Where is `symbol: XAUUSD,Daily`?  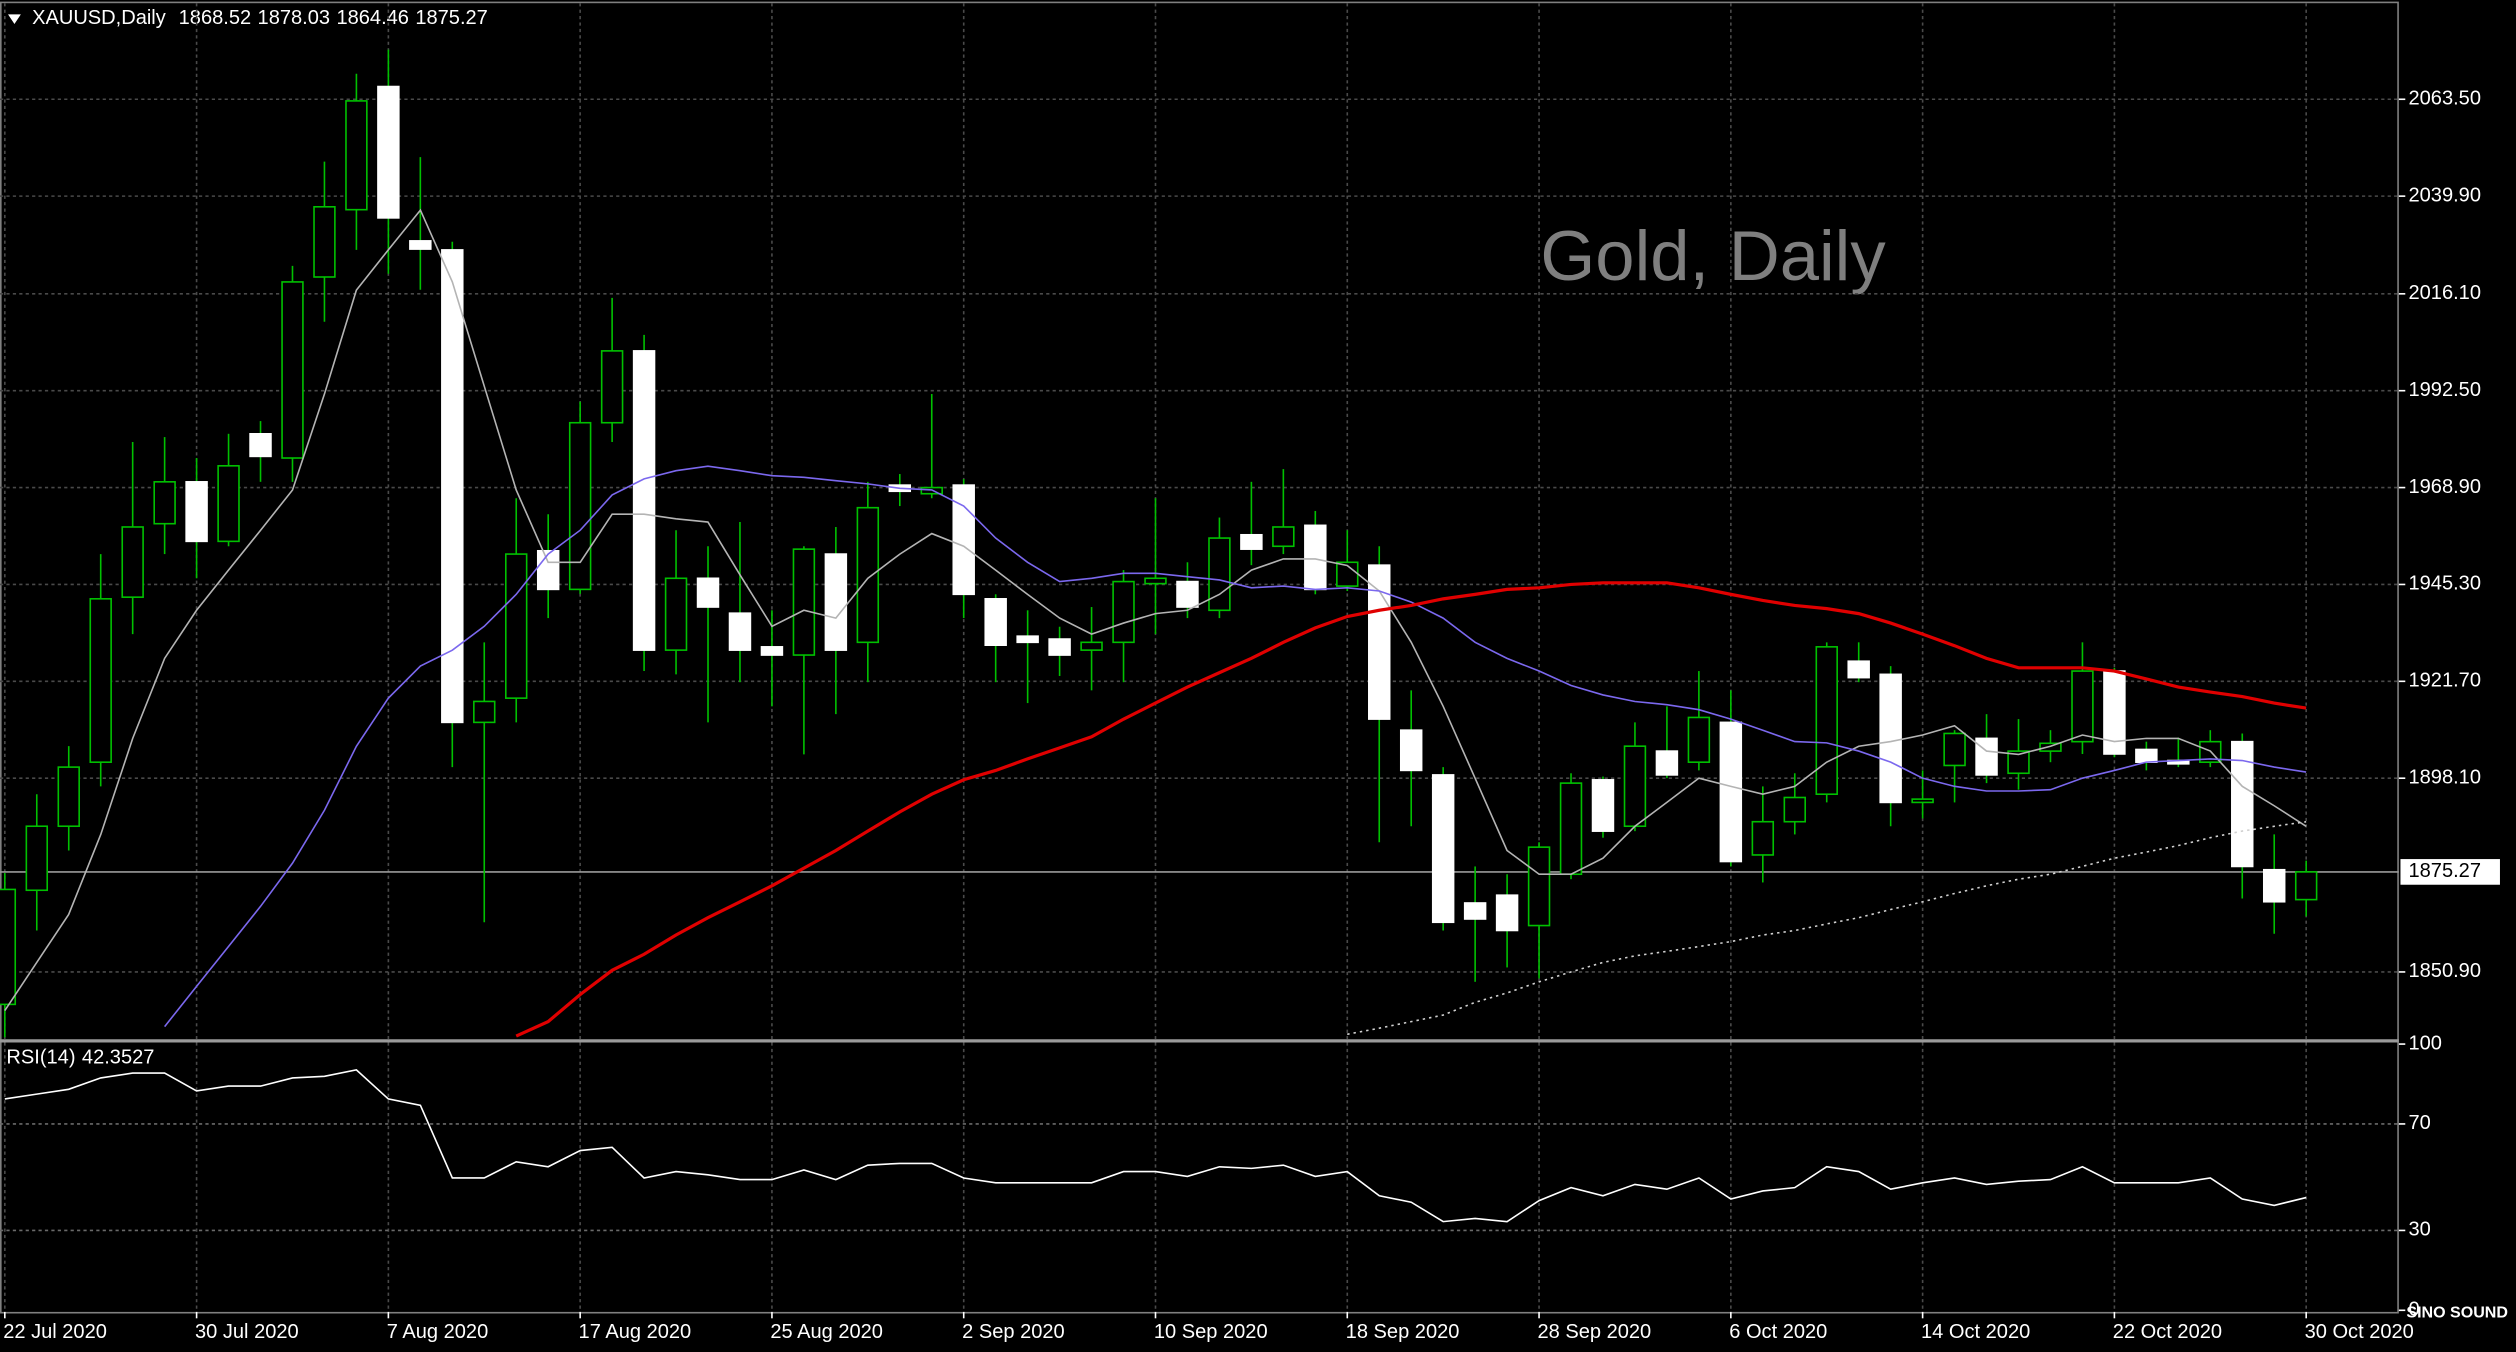 symbol: XAUUSD,Daily is located at coordinates (99, 19).